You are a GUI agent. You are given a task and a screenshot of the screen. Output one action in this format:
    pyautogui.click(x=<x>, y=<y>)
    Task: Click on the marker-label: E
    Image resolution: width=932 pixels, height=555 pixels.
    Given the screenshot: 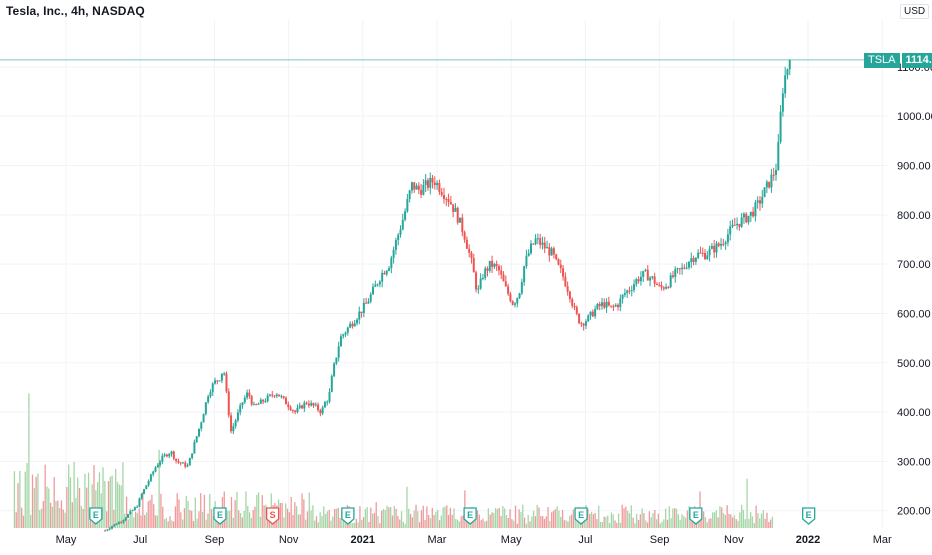 What is the action you would take?
    pyautogui.click(x=220, y=515)
    